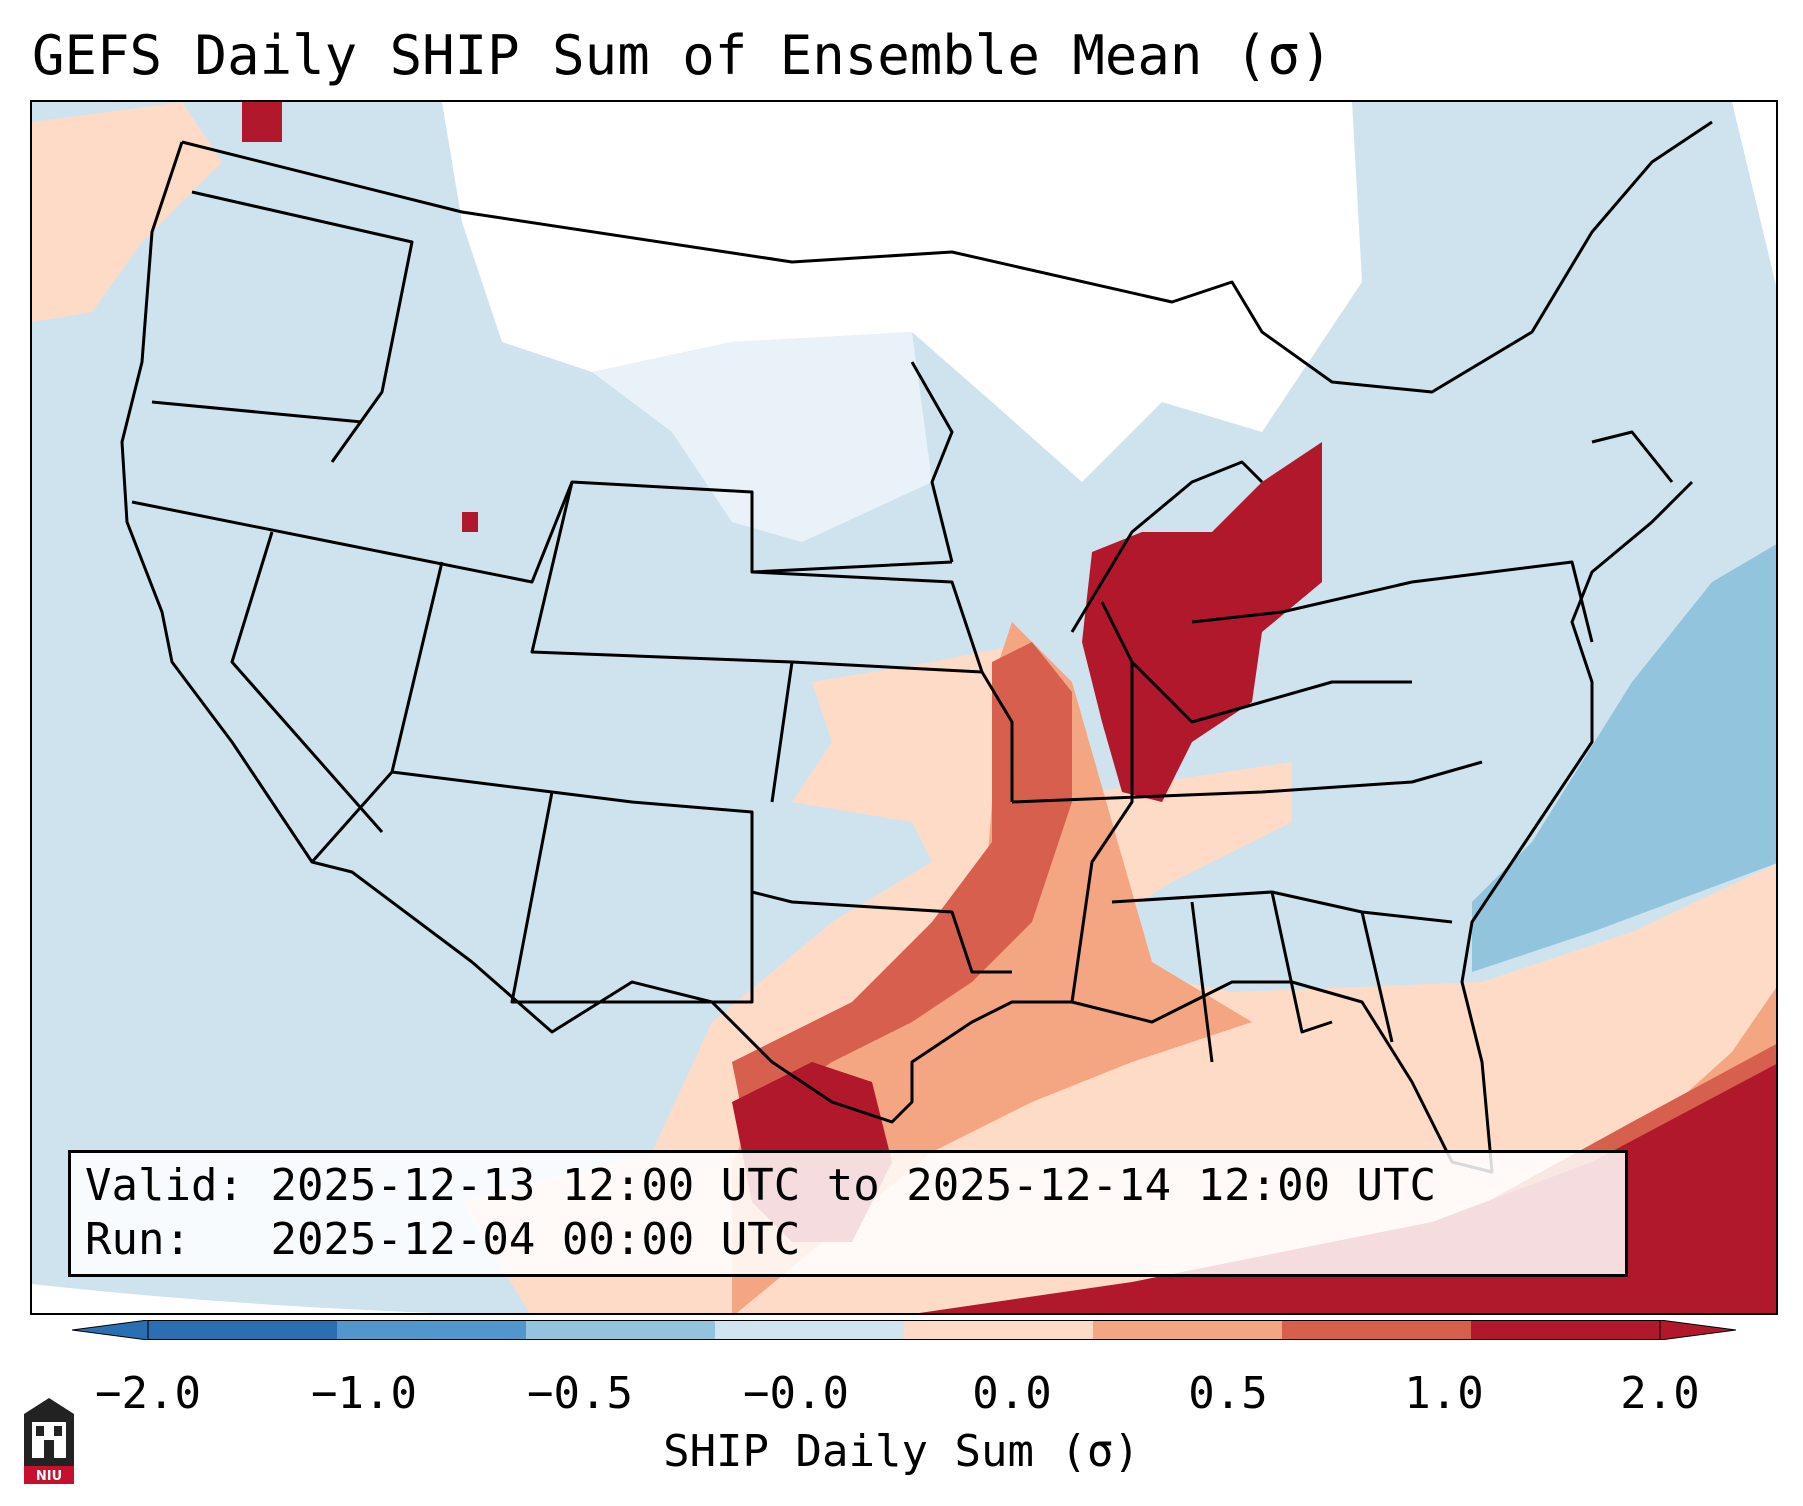  I want to click on valid-label: Valid:, so click(164, 1185).